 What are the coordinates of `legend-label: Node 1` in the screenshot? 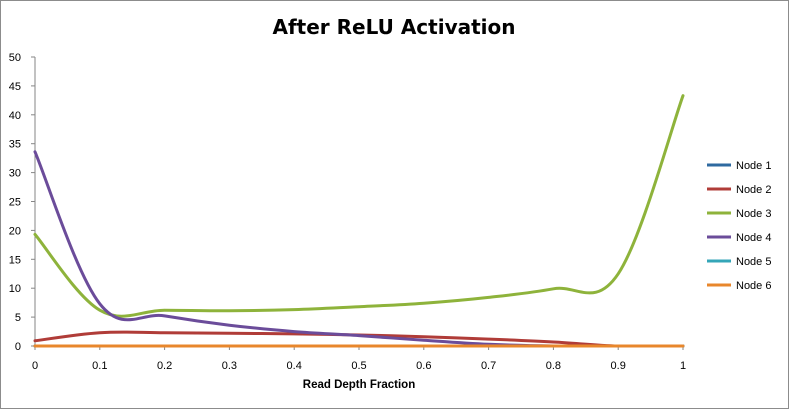 It's located at (753, 166).